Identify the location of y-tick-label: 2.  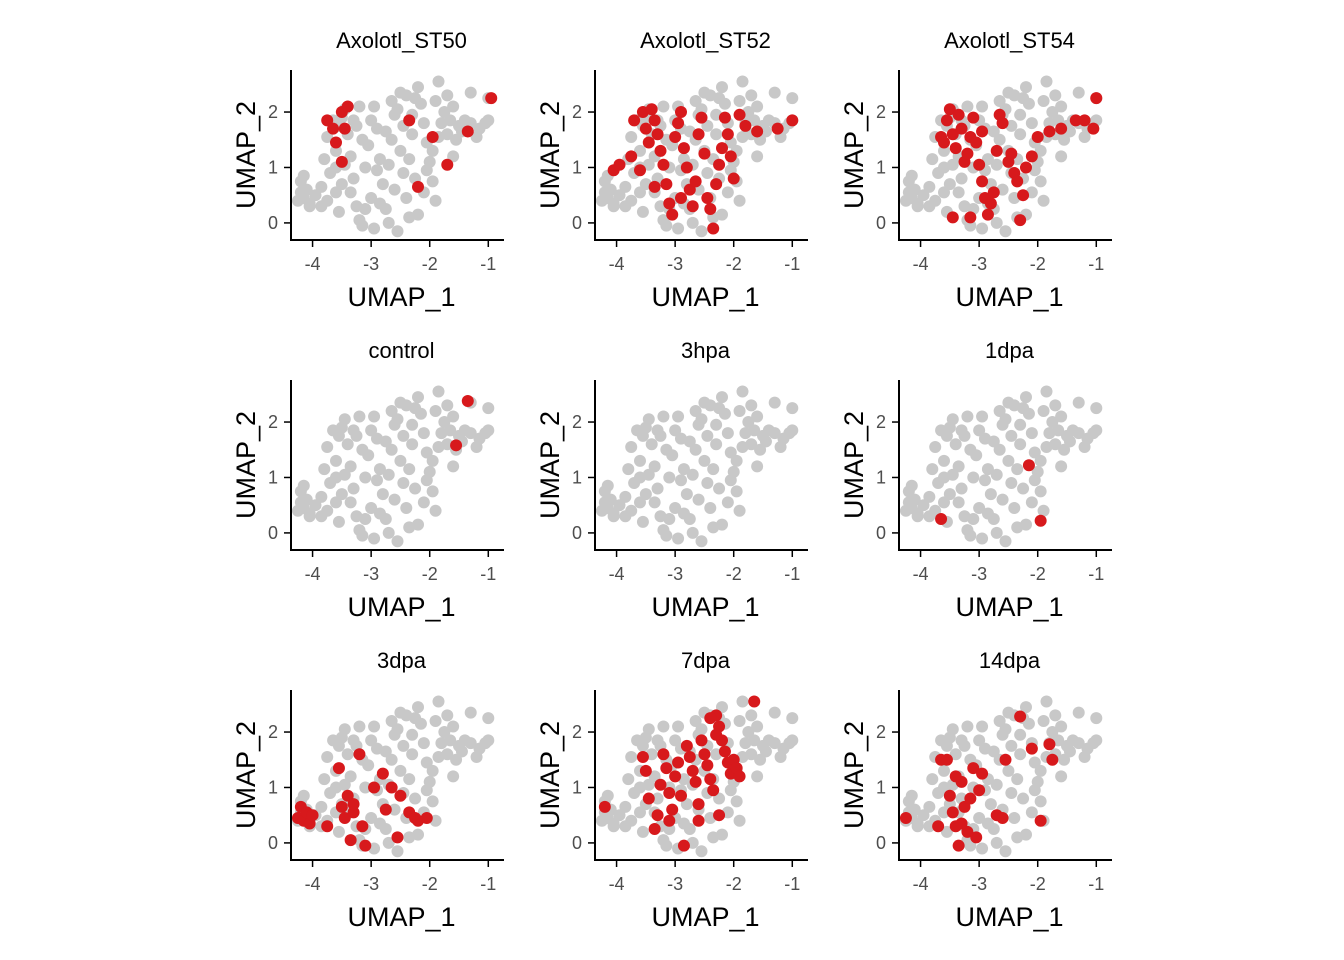
(273, 112).